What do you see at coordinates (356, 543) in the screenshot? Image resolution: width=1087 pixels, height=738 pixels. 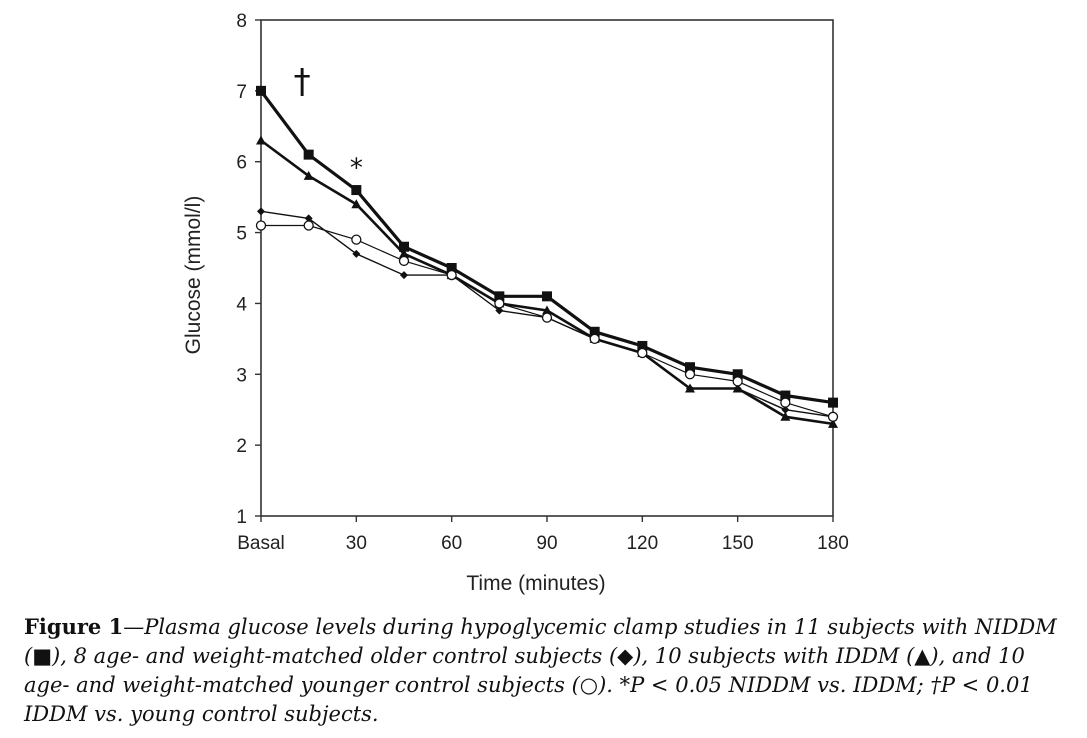 I see `x-tick-label: 30` at bounding box center [356, 543].